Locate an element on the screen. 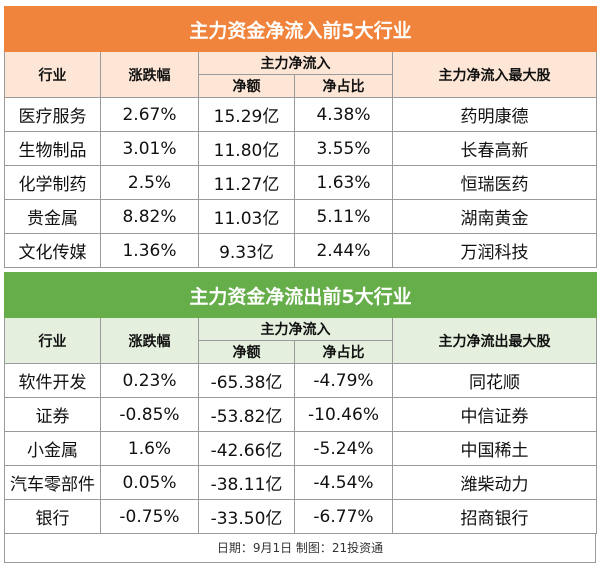 The width and height of the screenshot is (600, 575). stock-cell: 长春高新 is located at coordinates (494, 148).